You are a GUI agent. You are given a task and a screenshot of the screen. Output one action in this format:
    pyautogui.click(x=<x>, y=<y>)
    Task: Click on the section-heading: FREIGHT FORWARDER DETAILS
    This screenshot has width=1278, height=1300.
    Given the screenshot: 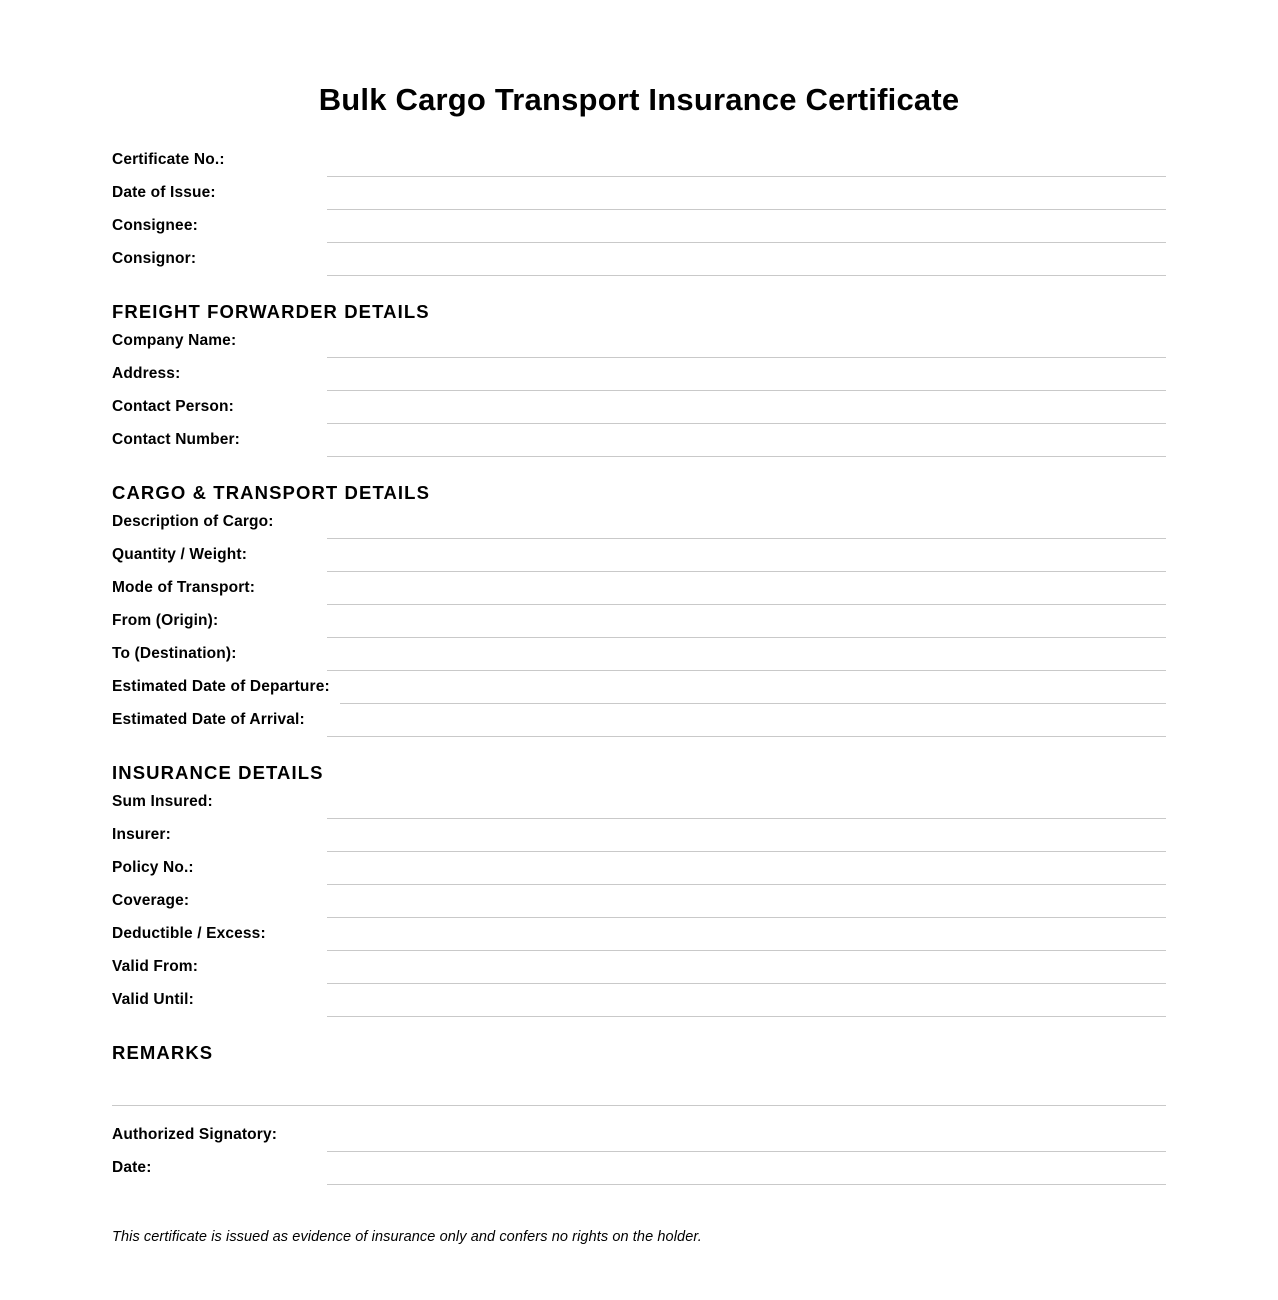 What is the action you would take?
    pyautogui.click(x=271, y=311)
    